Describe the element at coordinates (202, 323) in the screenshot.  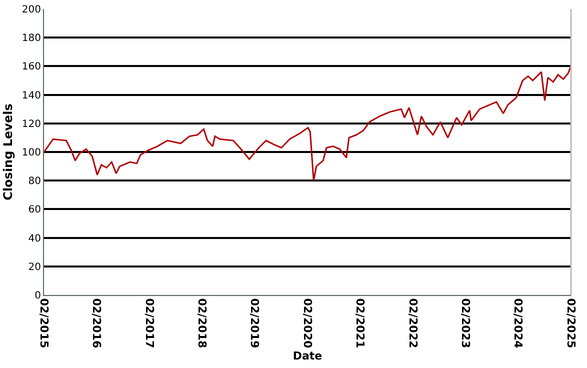
I see `x-tick-label: 02/2018` at that location.